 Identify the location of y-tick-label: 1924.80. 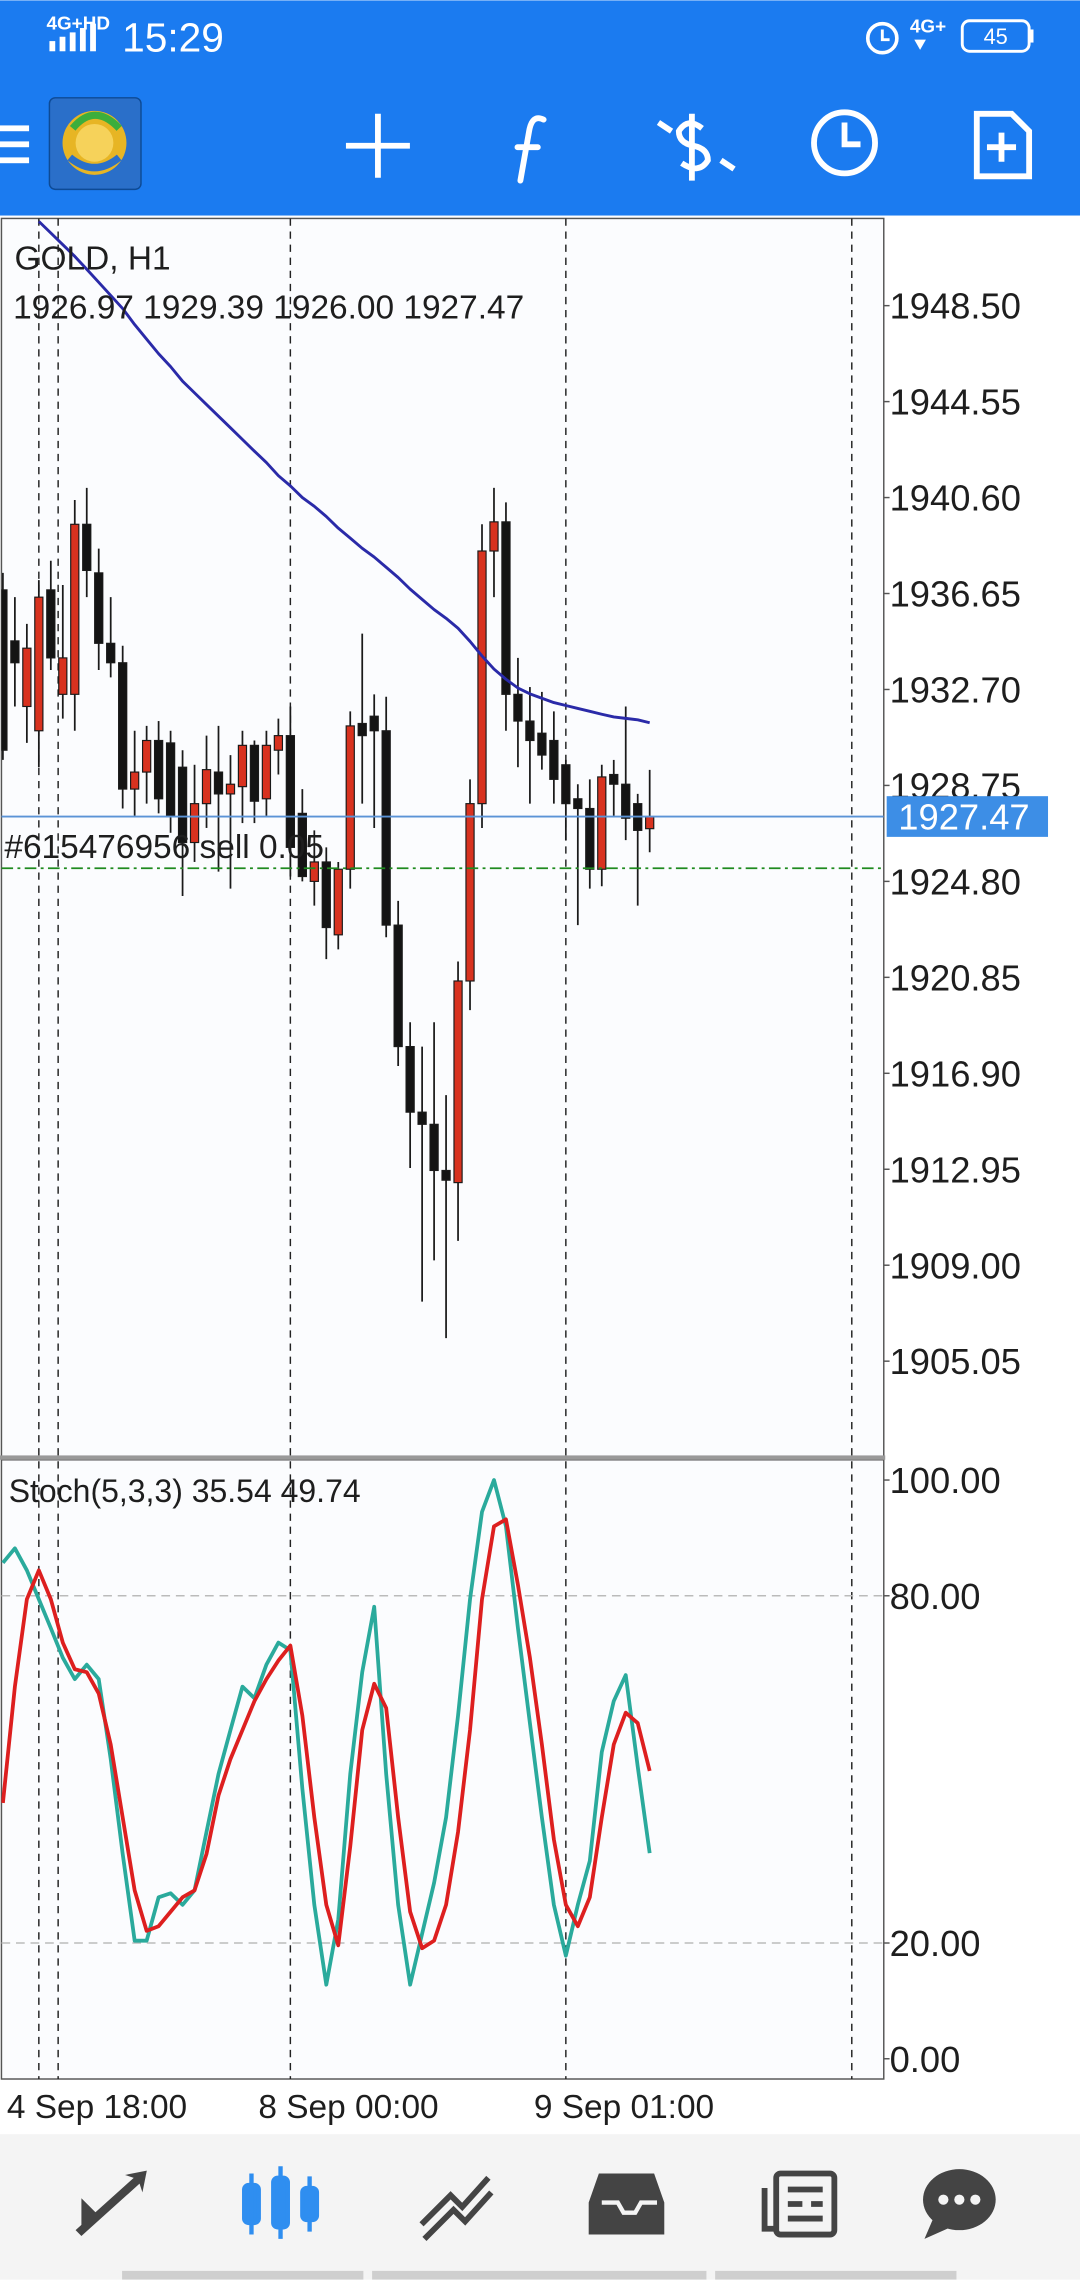
(955, 881).